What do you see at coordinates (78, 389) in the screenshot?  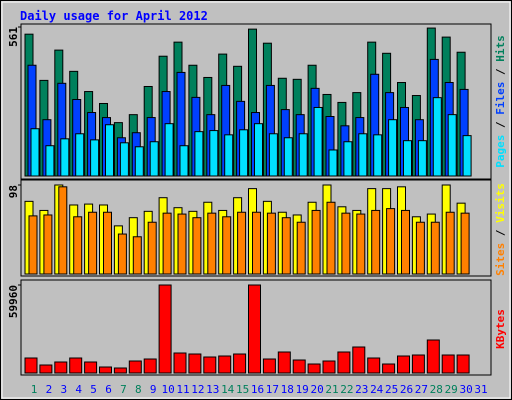 I see `x-tick-label: 4` at bounding box center [78, 389].